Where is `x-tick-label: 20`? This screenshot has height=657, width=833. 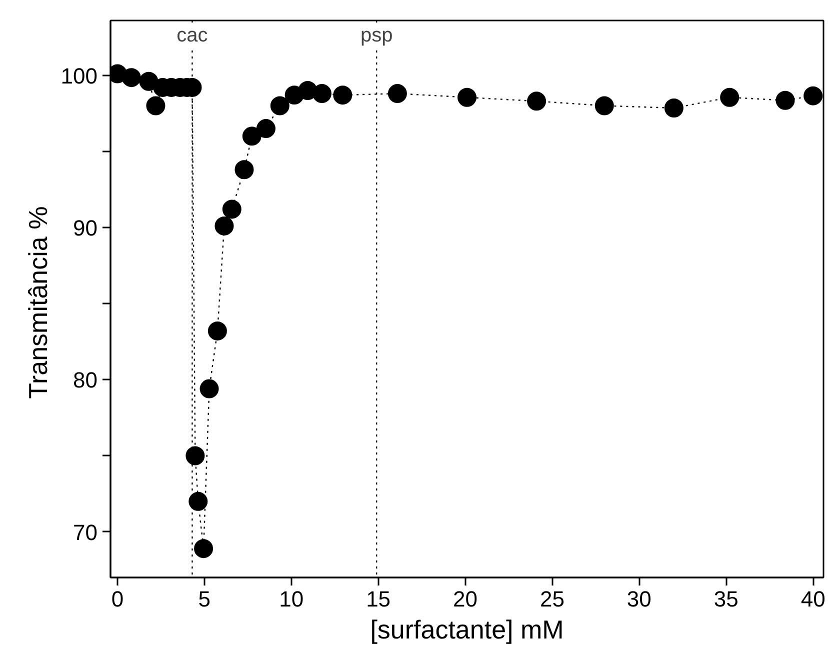
x-tick-label: 20 is located at coordinates (465, 599).